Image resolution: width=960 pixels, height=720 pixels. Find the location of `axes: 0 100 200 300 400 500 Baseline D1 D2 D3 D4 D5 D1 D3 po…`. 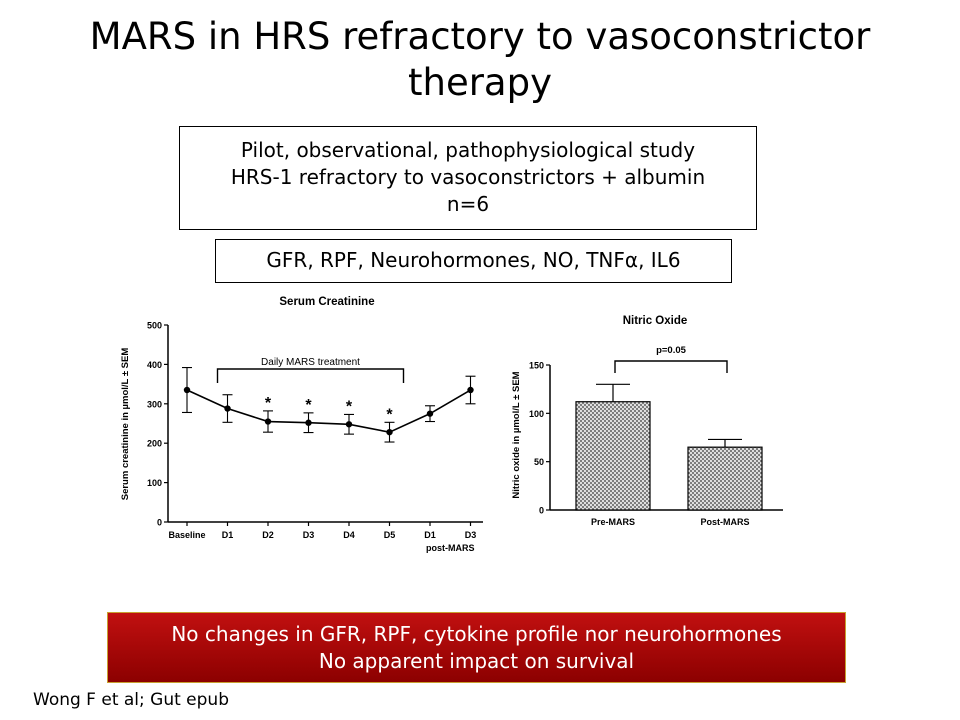

axes: 0 100 200 300 400 500 Baseline D1 D2 D3 D4 D5 D1 D3 po… is located at coordinates (315, 437).